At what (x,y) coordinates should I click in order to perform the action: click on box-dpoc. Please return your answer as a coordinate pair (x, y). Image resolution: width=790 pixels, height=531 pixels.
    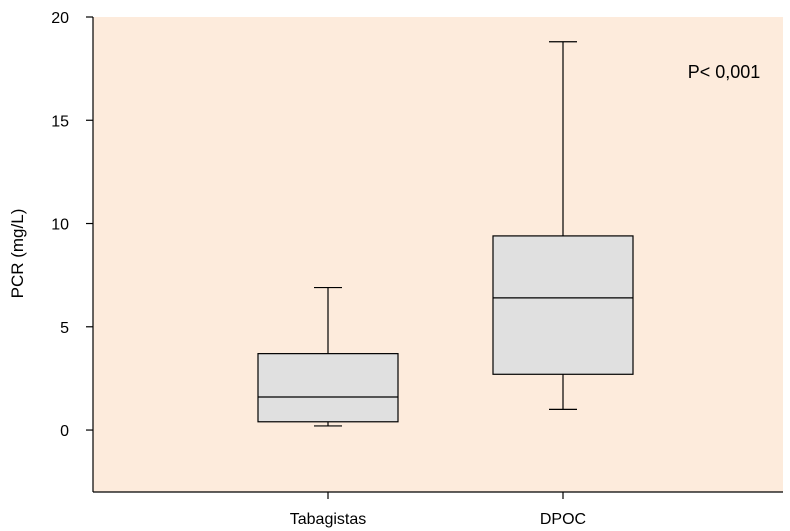
    Looking at the image, I should click on (563, 225).